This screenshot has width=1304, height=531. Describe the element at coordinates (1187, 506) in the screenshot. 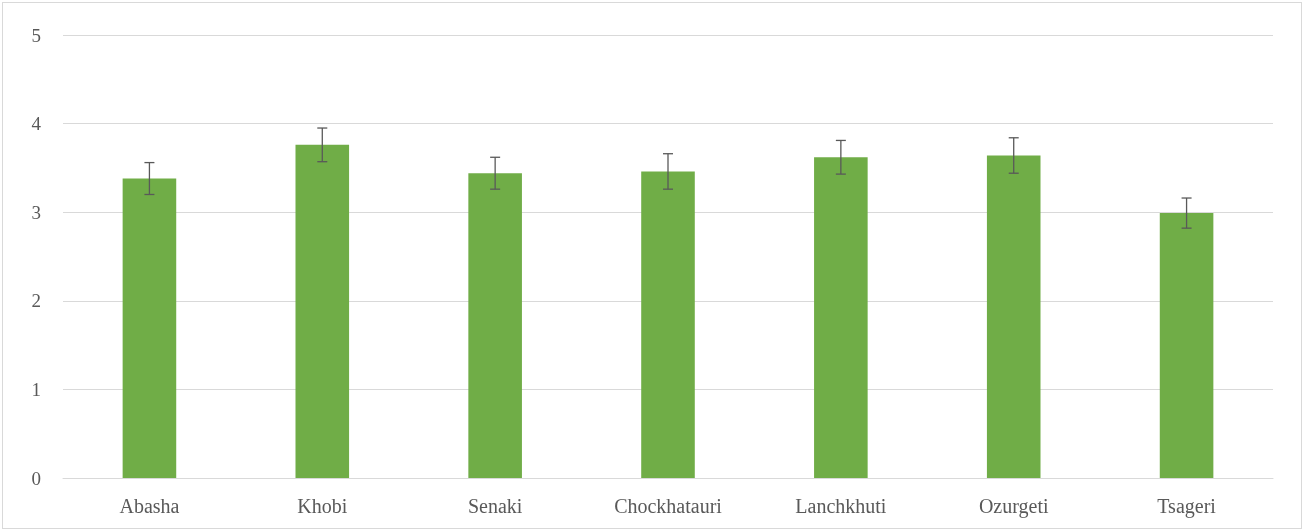

I see `x-tick-label: Tsageri` at that location.